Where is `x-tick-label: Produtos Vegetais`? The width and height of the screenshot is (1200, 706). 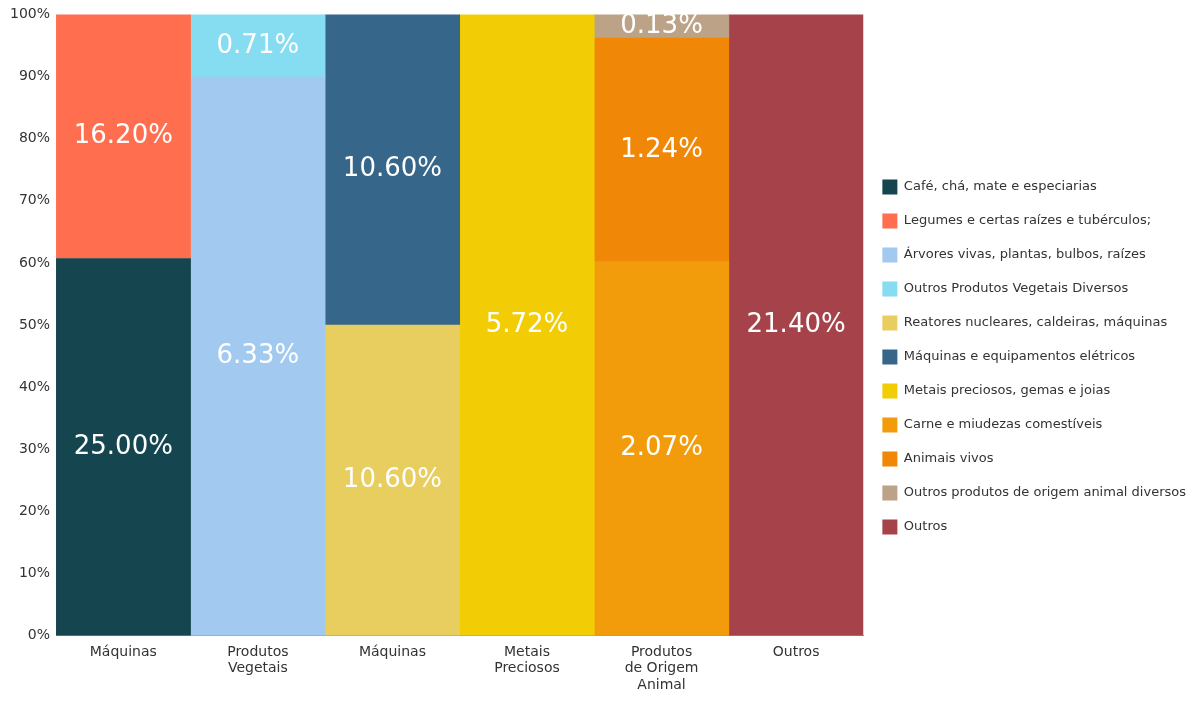 x-tick-label: Produtos Vegetais is located at coordinates (258, 659).